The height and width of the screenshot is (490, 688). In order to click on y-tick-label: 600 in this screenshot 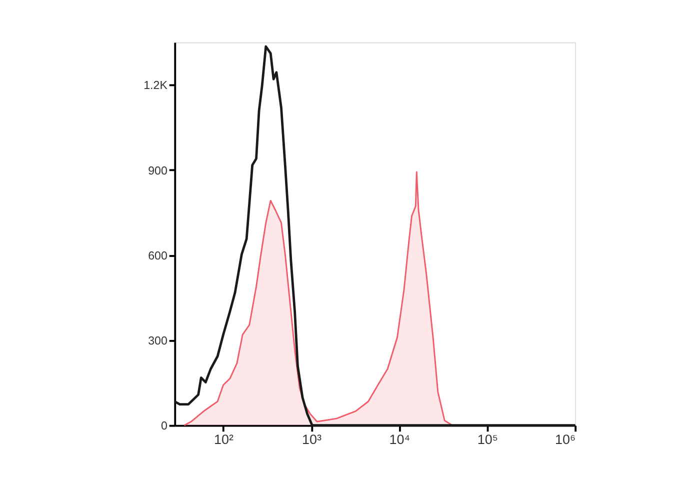, I will do `click(158, 256)`.